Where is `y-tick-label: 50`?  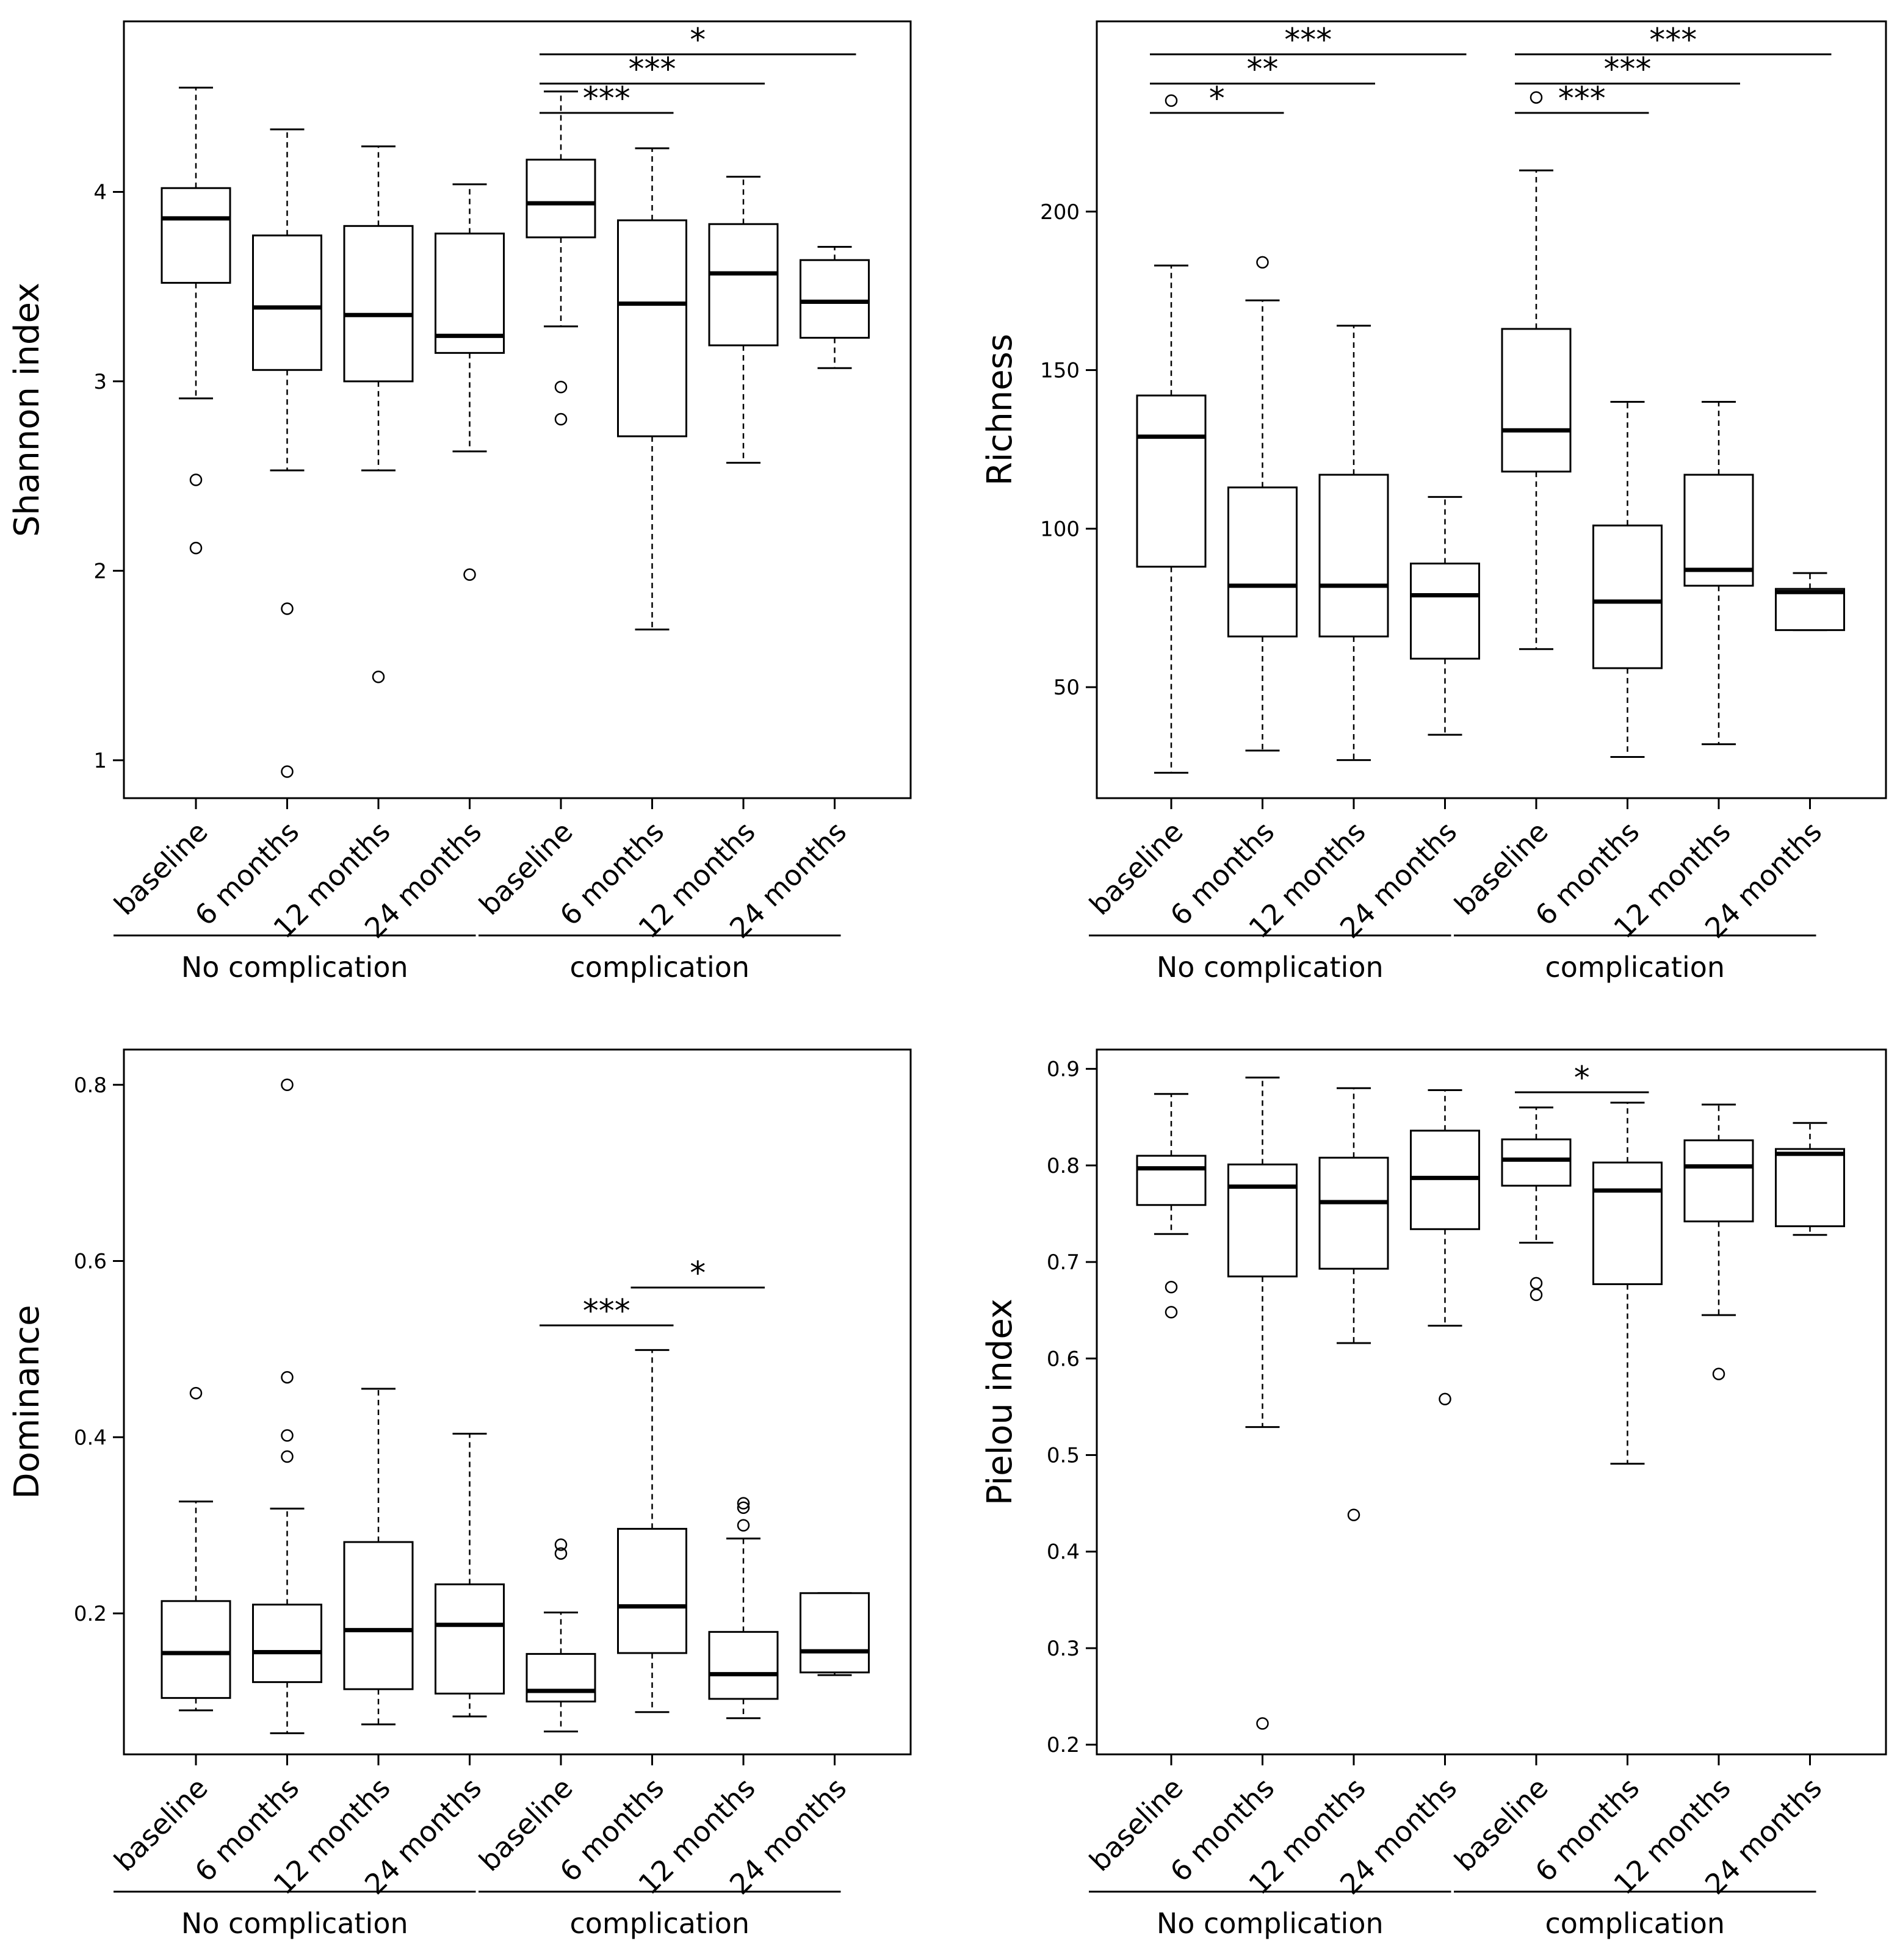 y-tick-label: 50 is located at coordinates (1066, 688).